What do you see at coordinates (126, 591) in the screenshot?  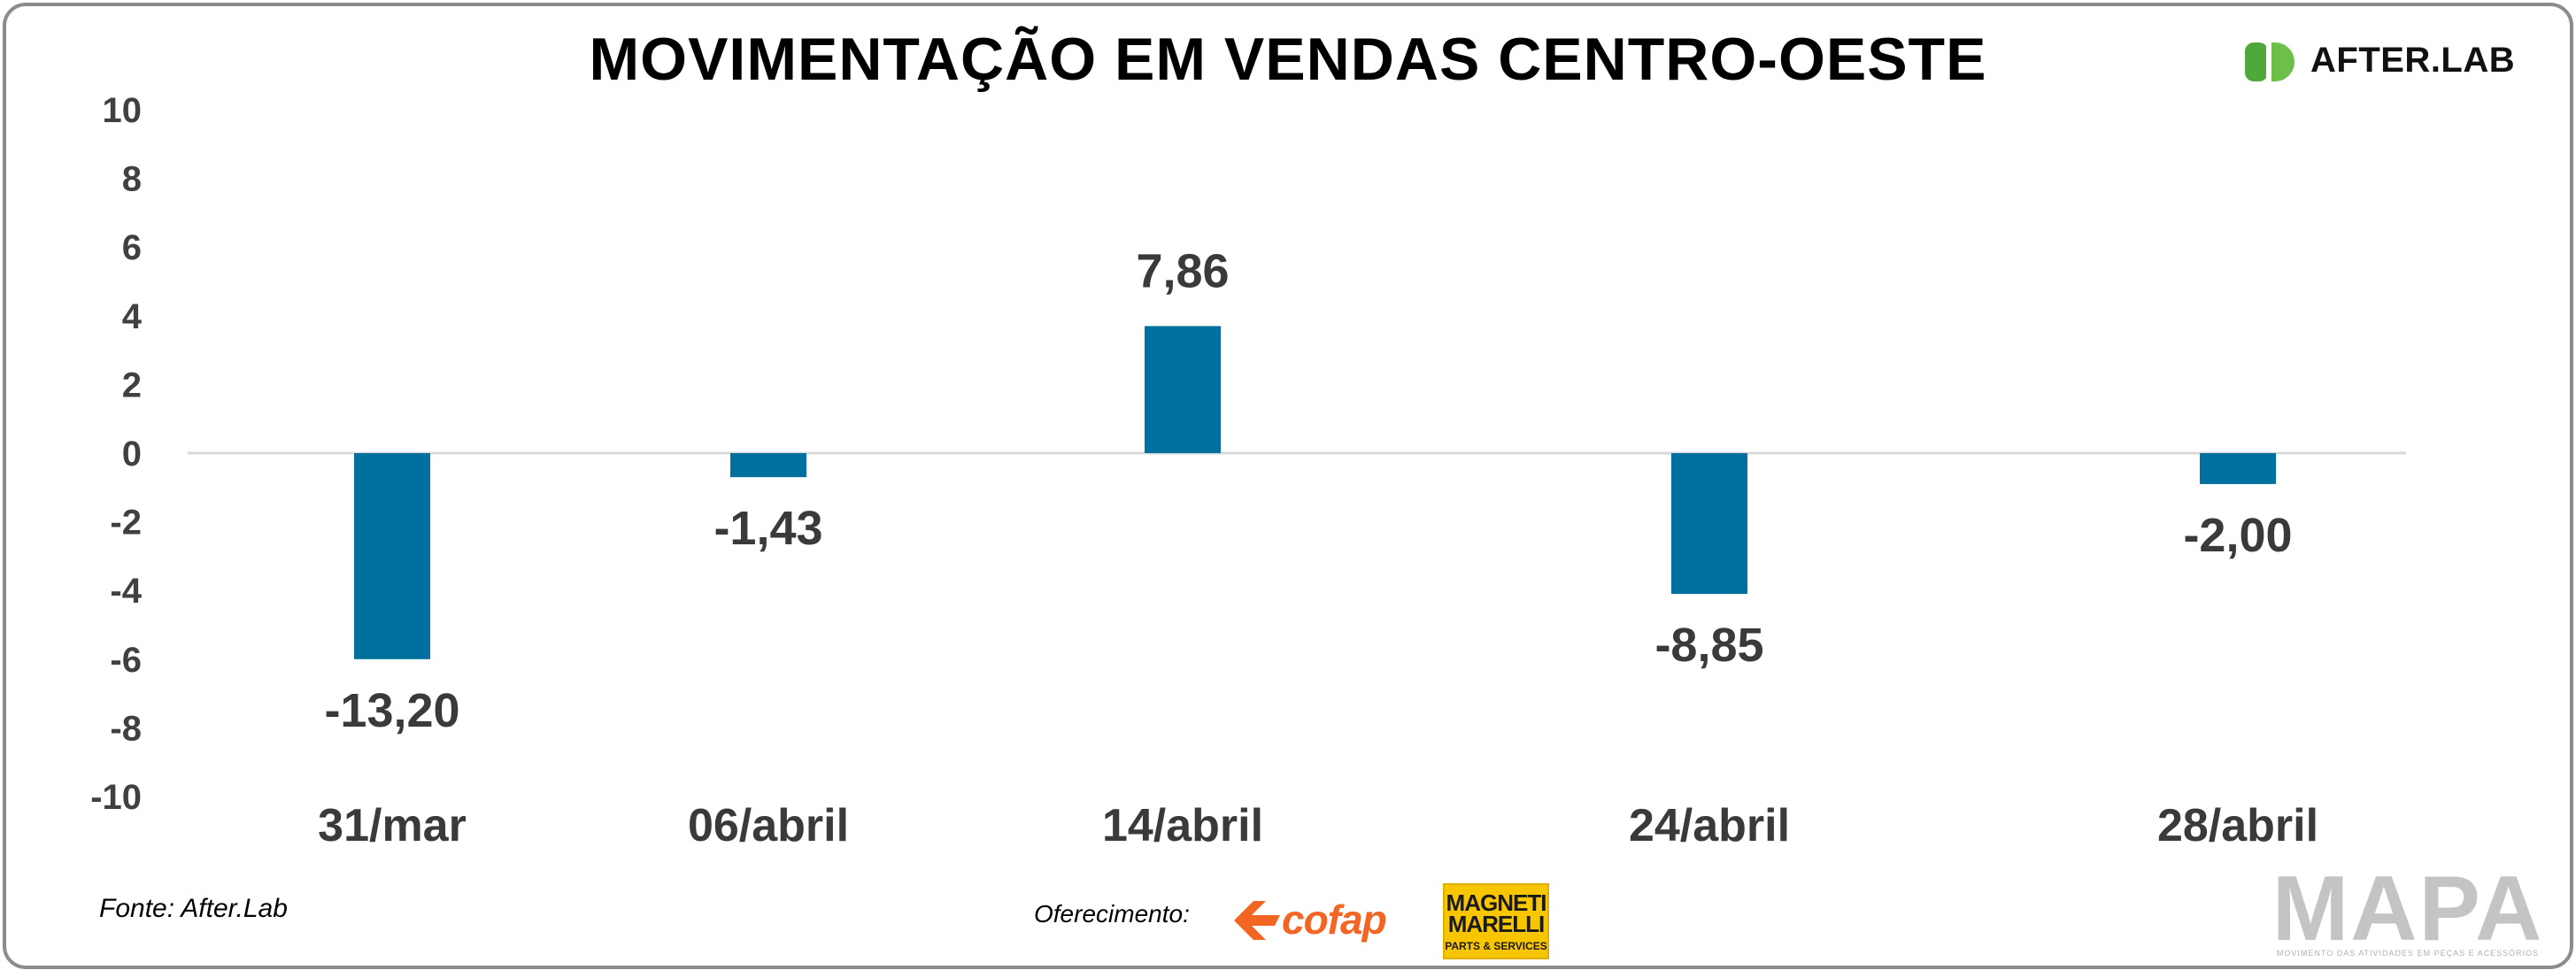 I see `y-tick-label: -4` at bounding box center [126, 591].